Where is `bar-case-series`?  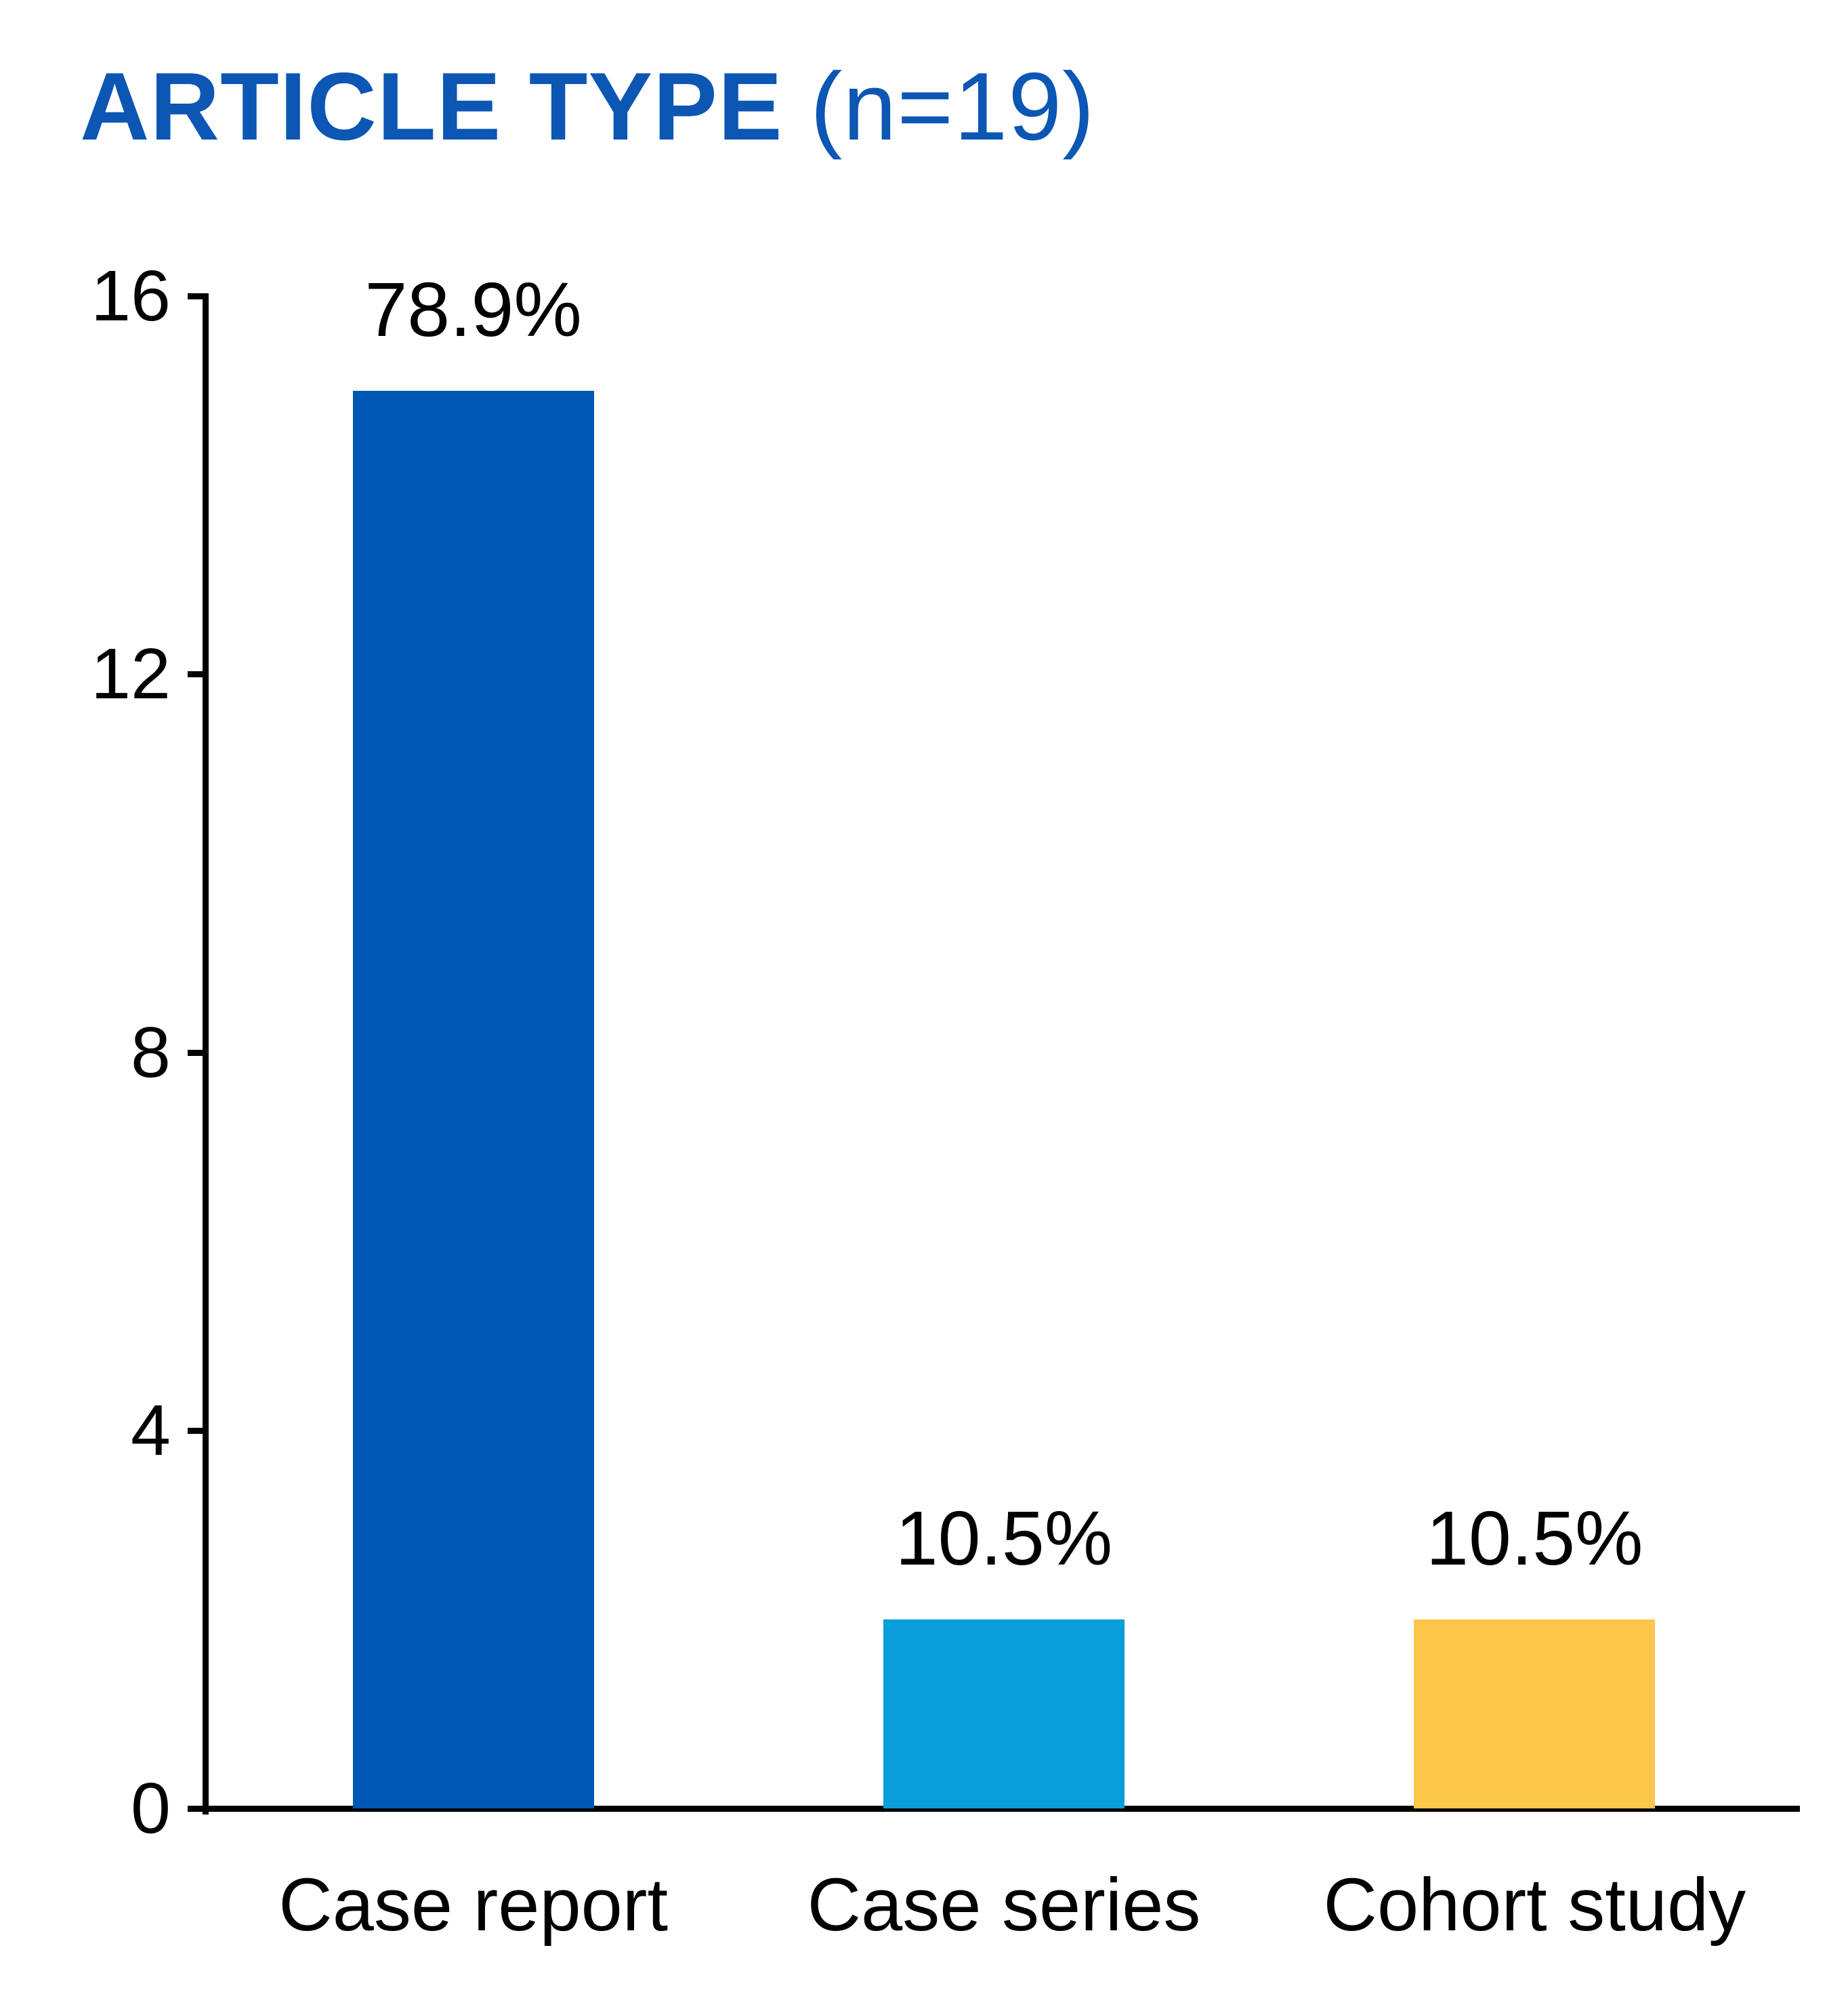 bar-case-series is located at coordinates (1004, 1713).